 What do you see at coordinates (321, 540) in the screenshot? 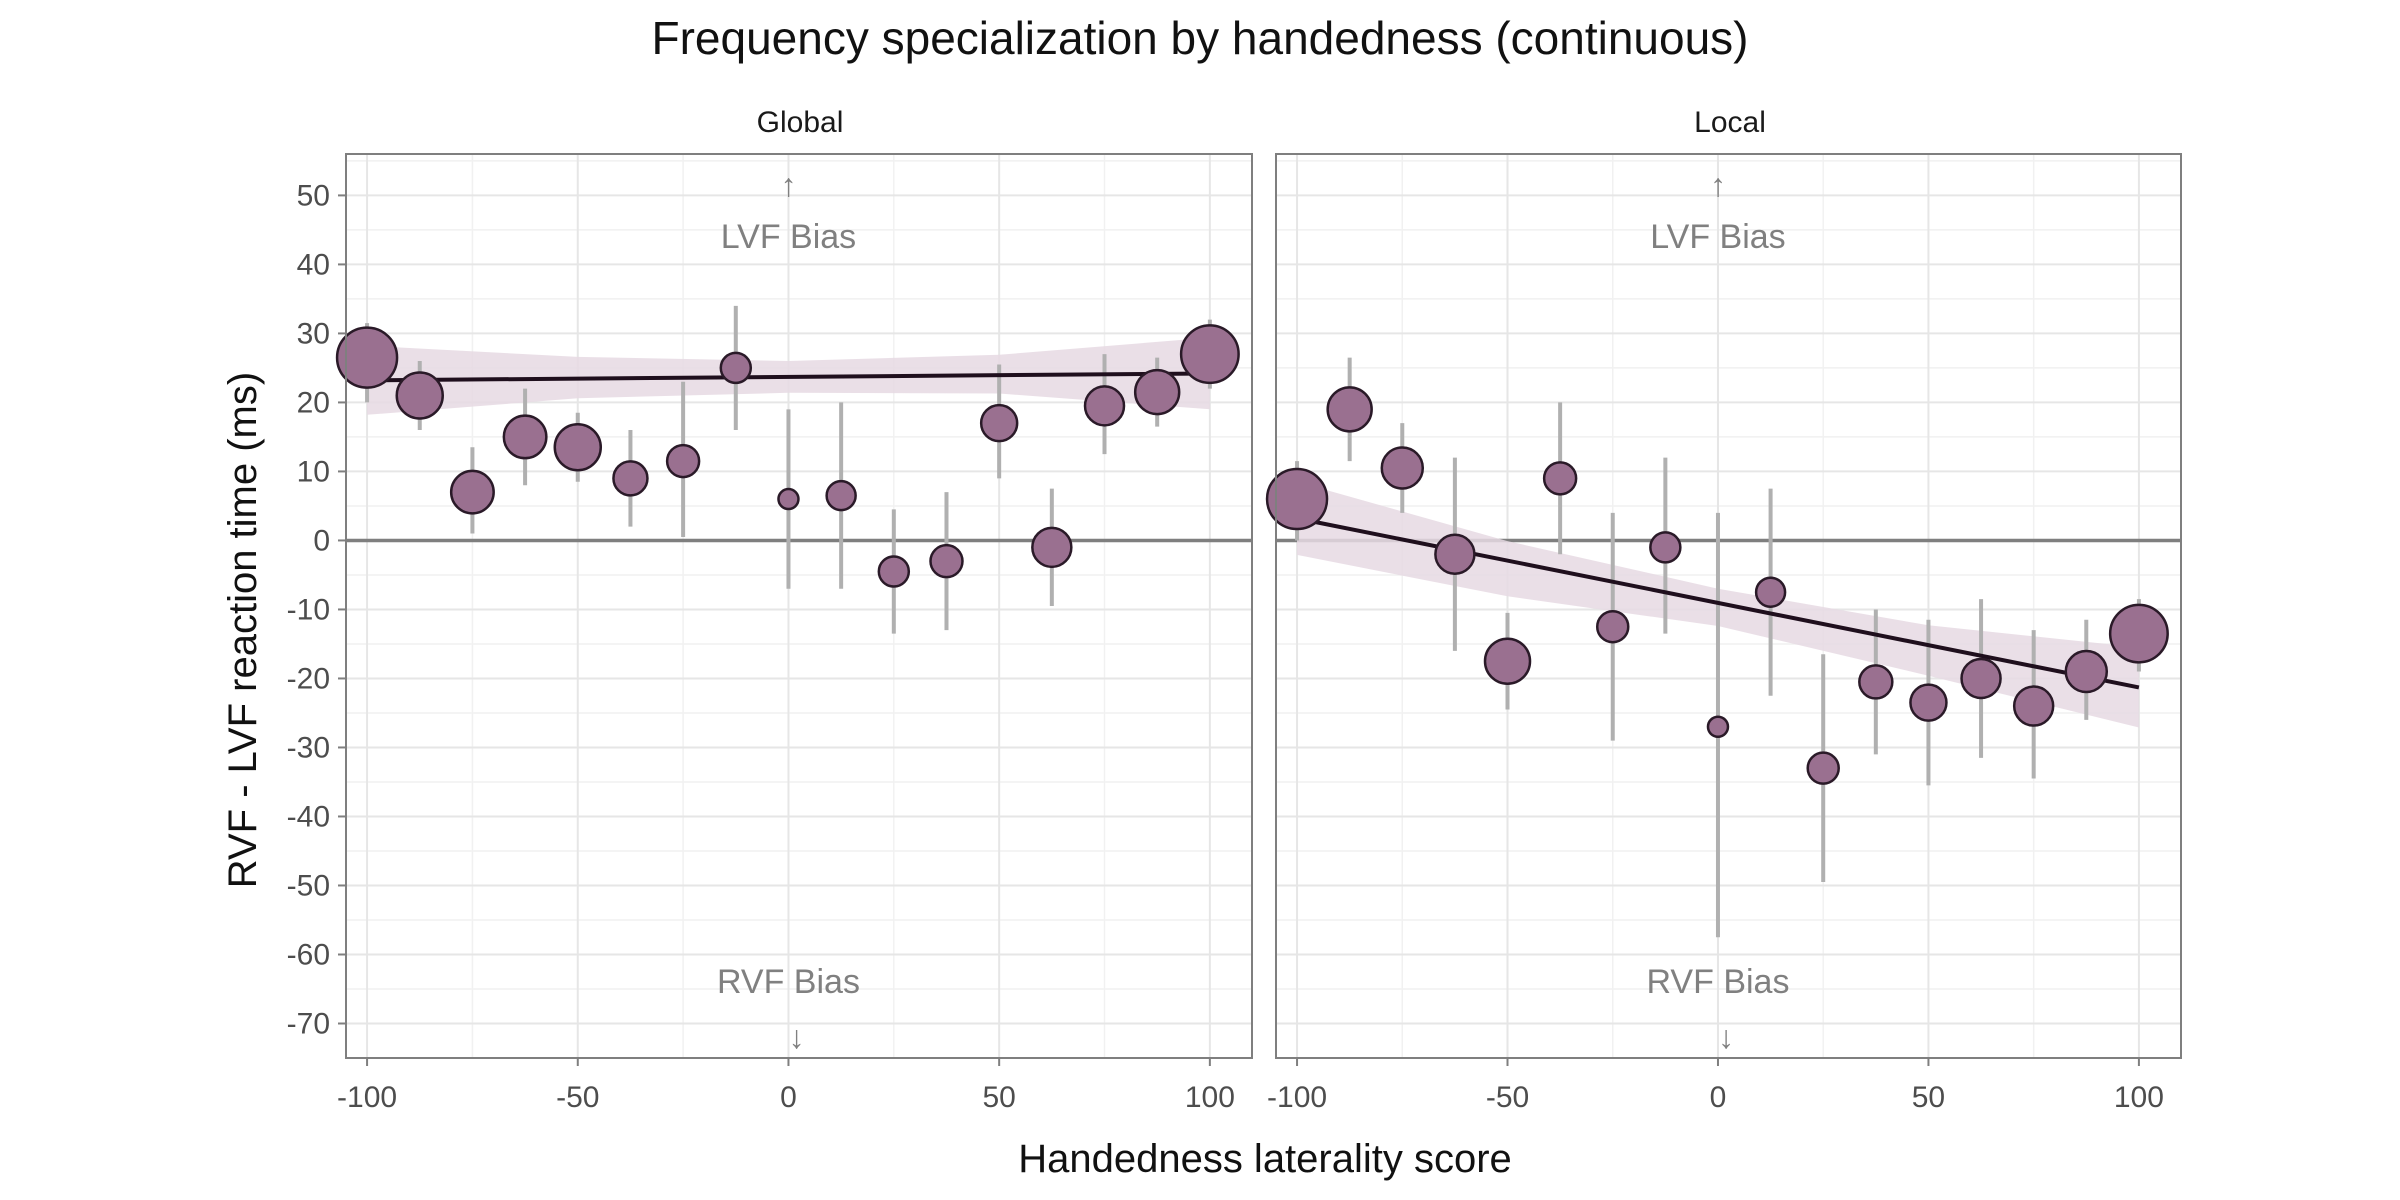
I see `y-tick-label: 0` at bounding box center [321, 540].